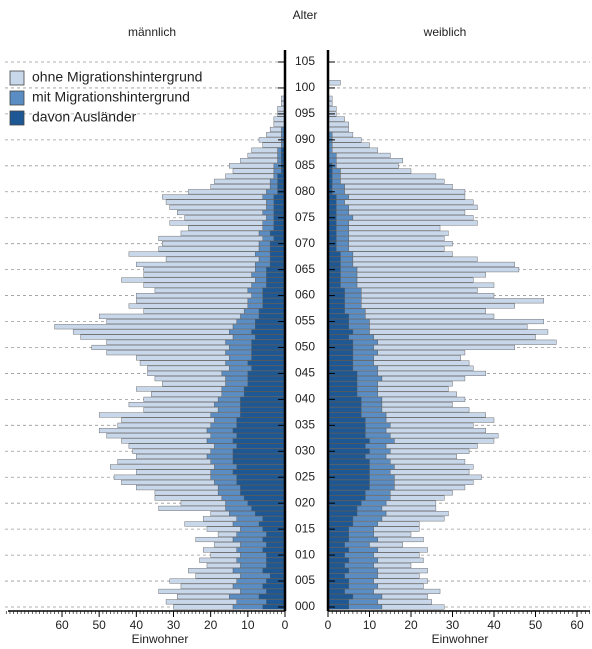 This screenshot has height=649, width=592. What do you see at coordinates (305, 321) in the screenshot?
I see `y-tick-label: 055` at bounding box center [305, 321].